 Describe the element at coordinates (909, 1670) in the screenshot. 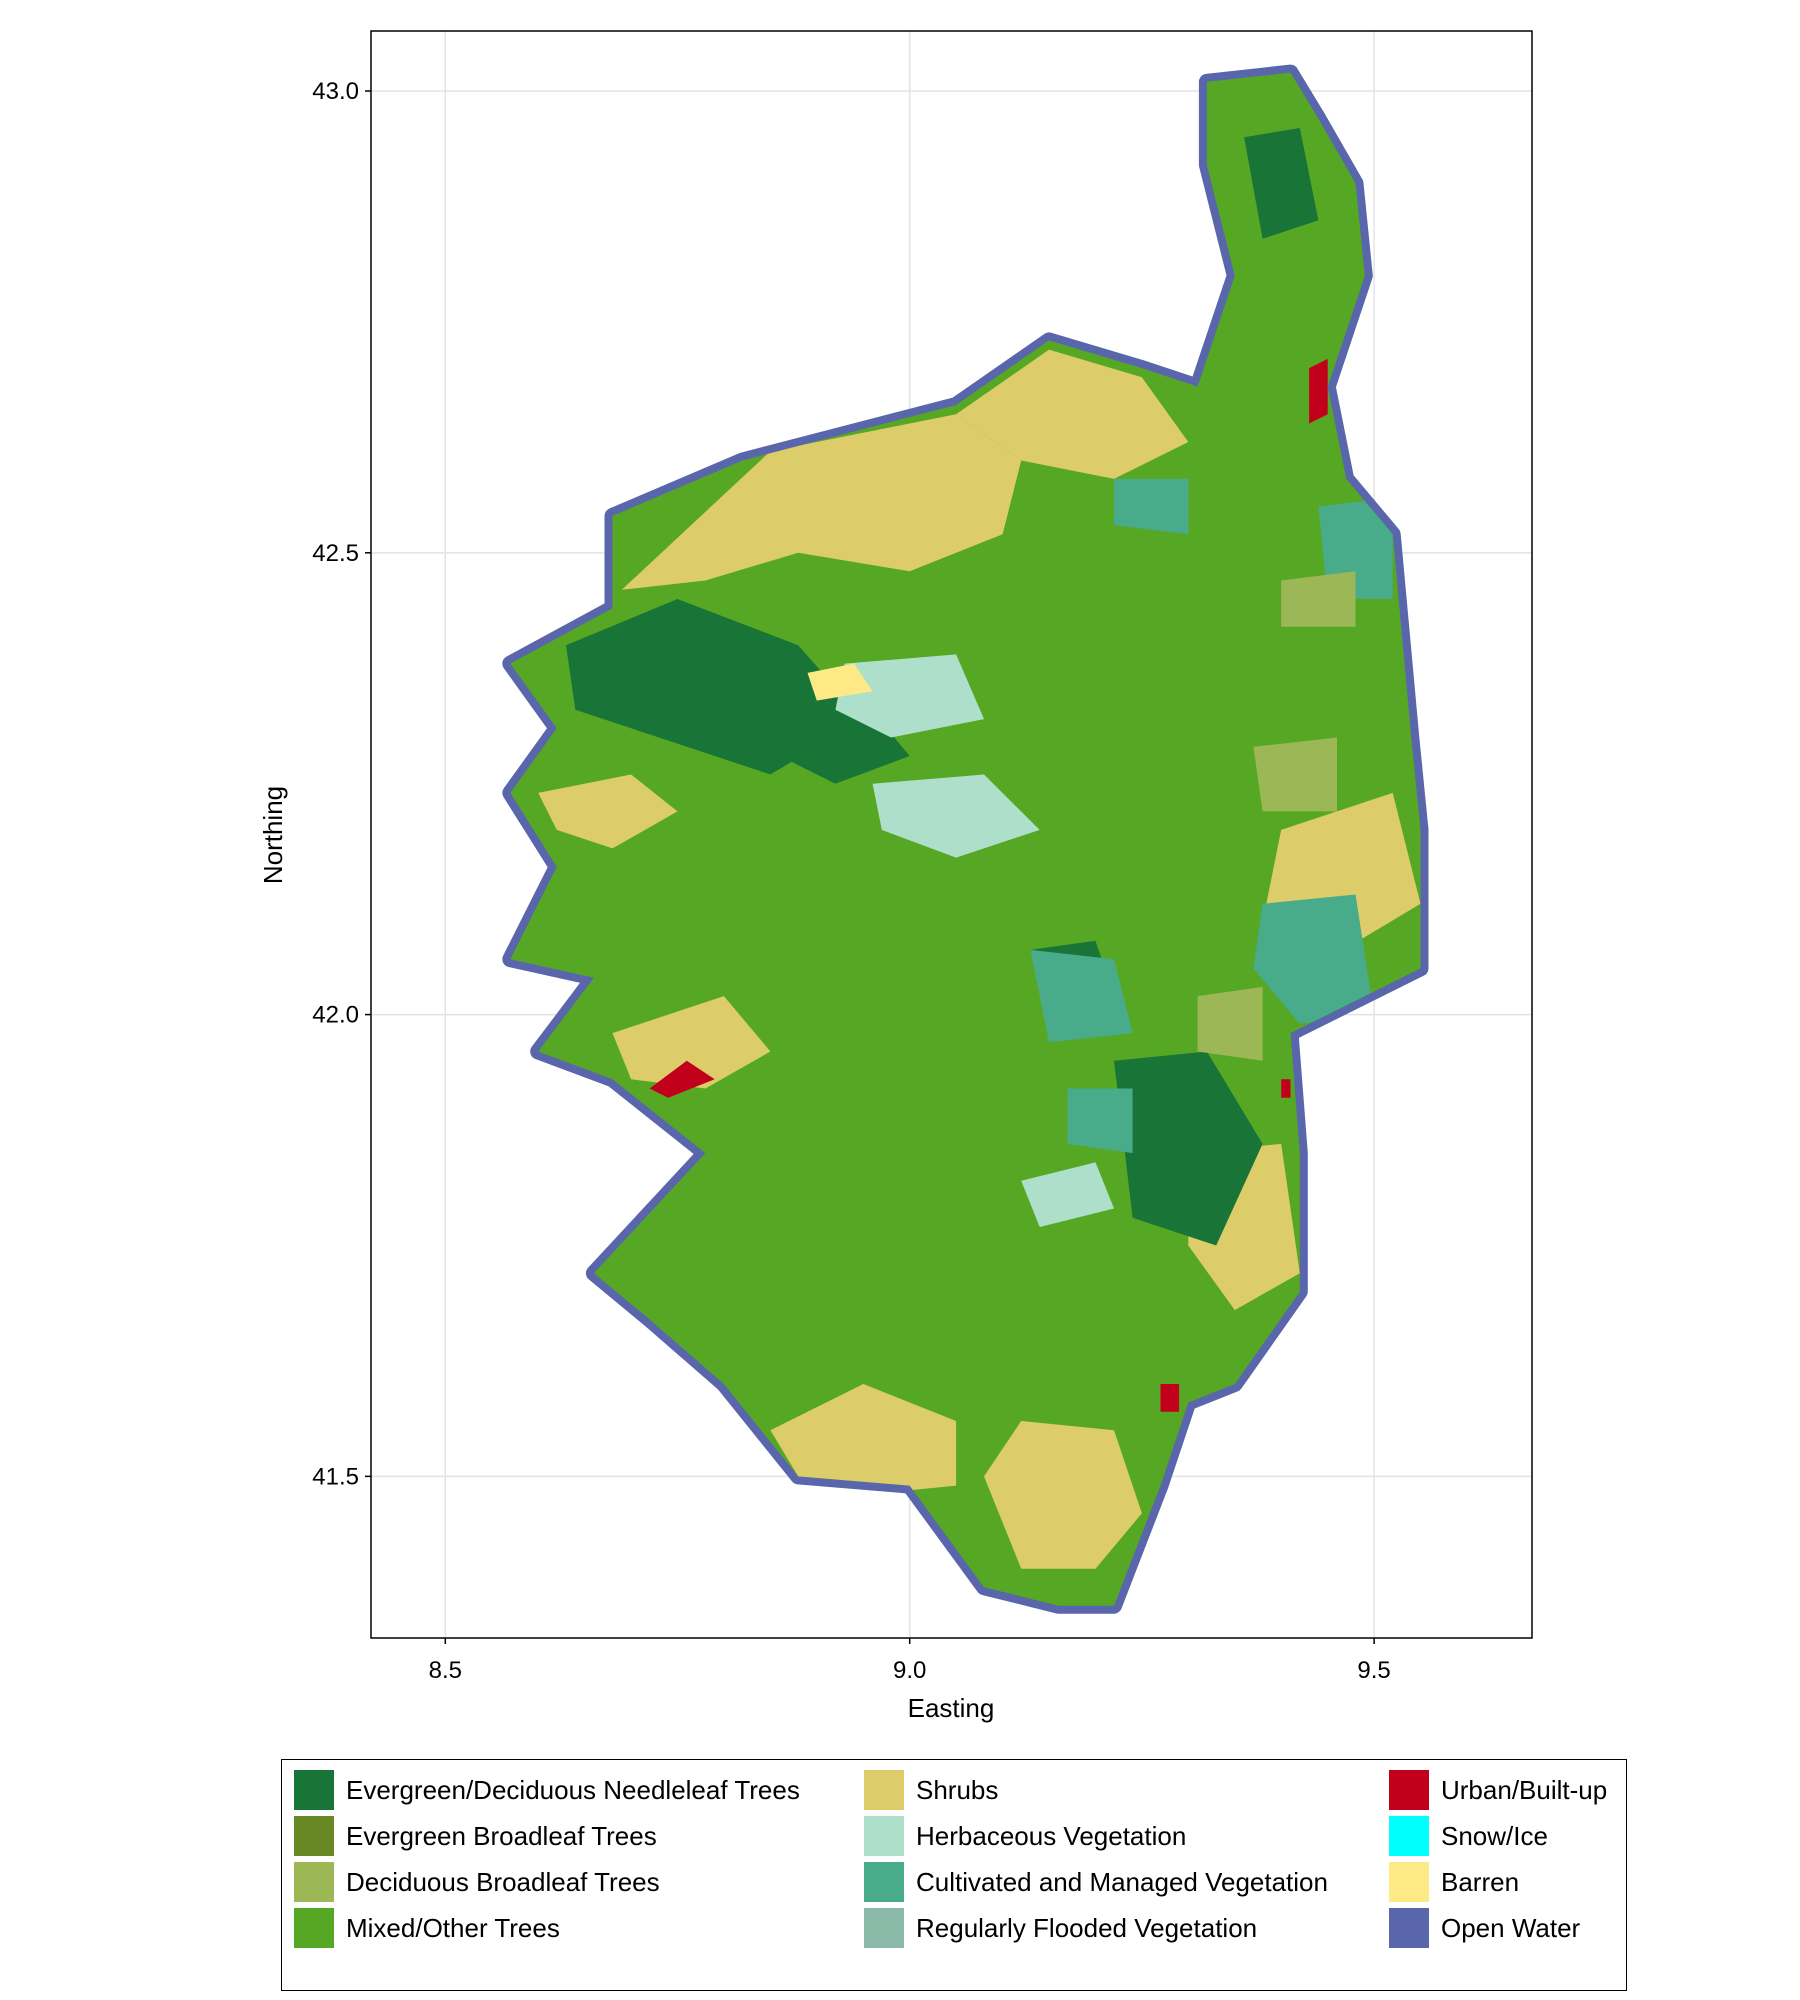

I see `x-tick-label: 9.0` at that location.